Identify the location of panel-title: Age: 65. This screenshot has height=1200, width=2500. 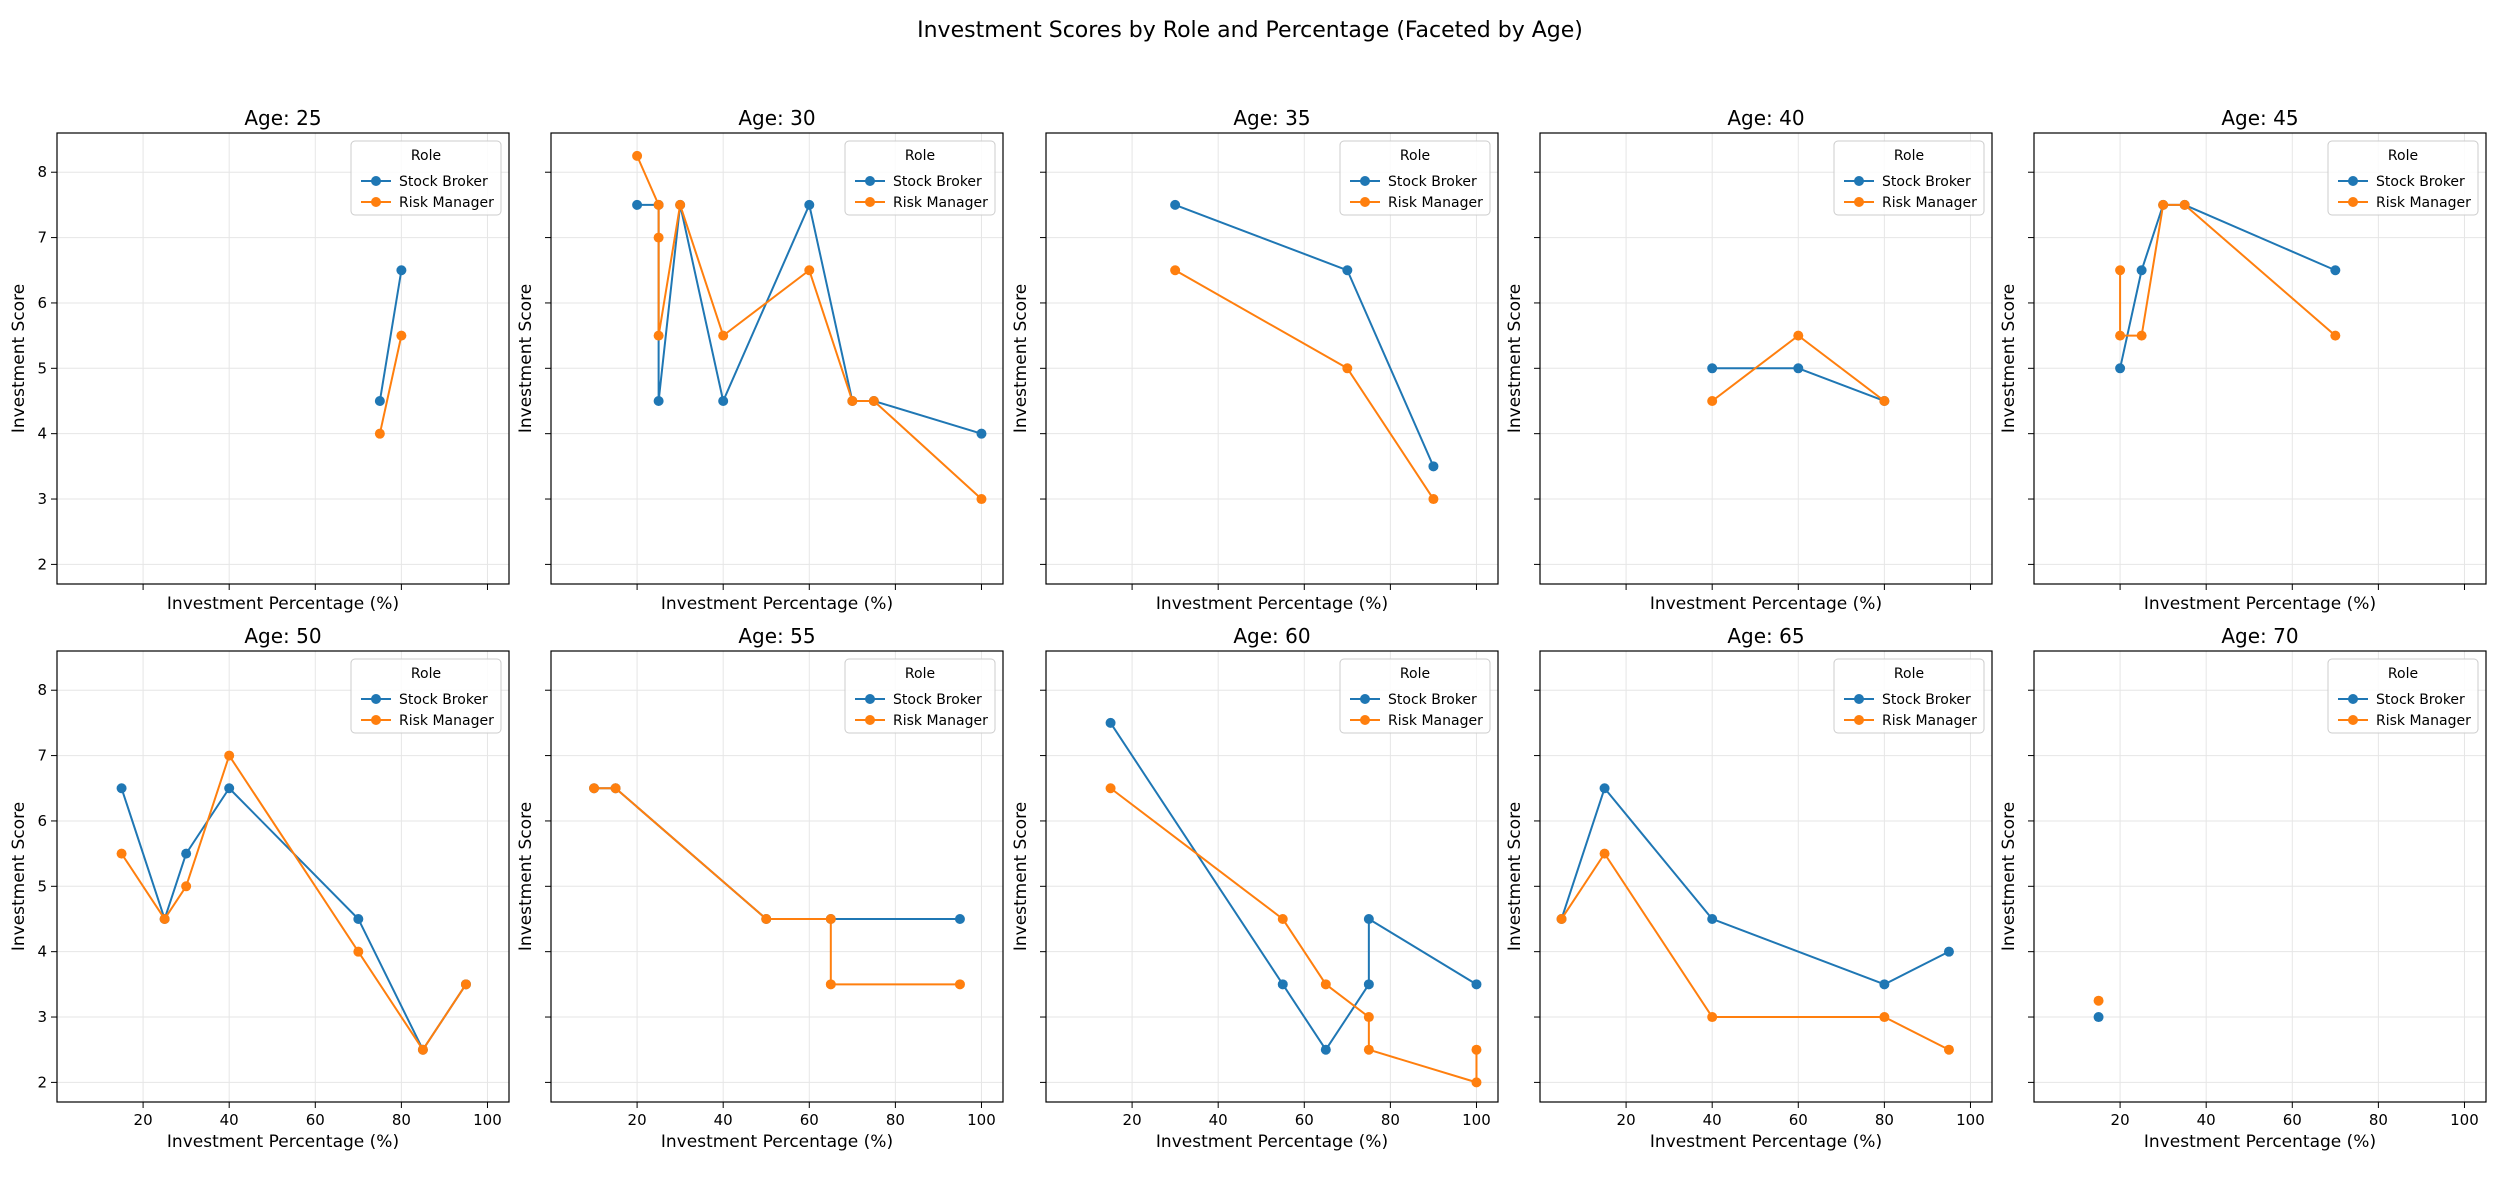
(1765, 636).